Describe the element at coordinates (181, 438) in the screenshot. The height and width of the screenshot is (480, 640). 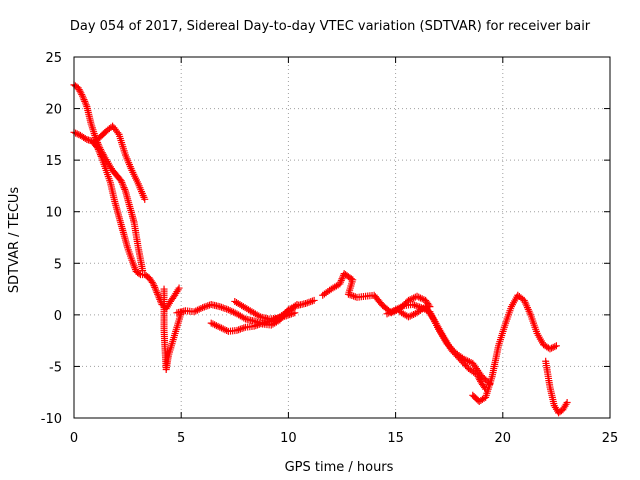
I see `x-tick-label: 5` at that location.